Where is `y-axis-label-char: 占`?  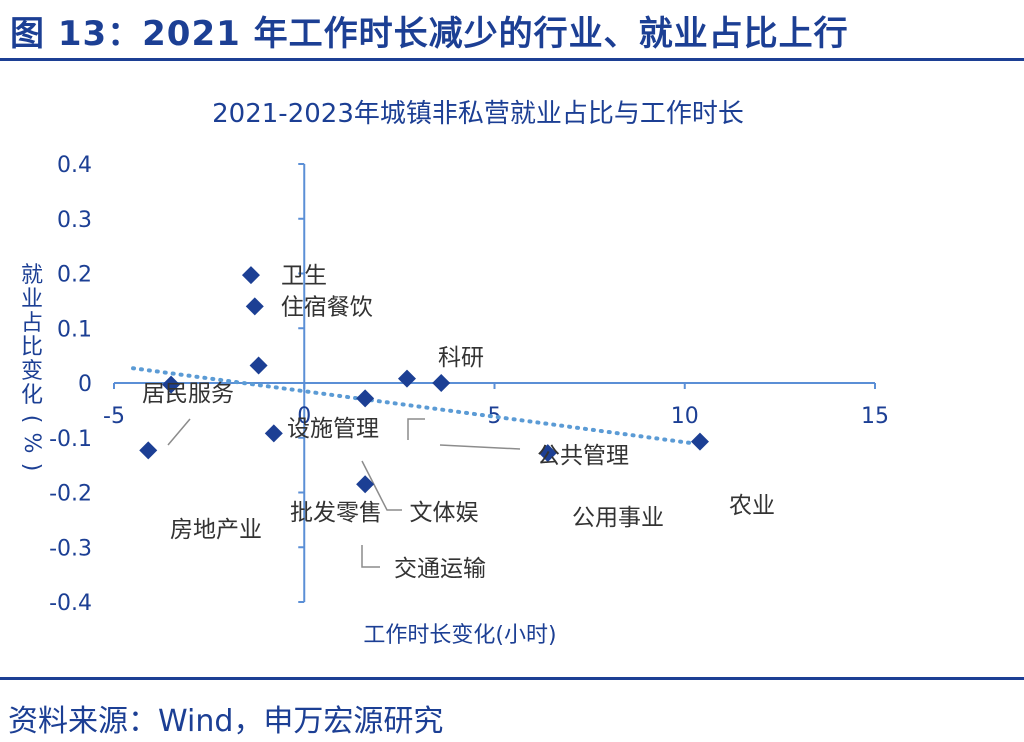 y-axis-label-char: 占 is located at coordinates (32, 323).